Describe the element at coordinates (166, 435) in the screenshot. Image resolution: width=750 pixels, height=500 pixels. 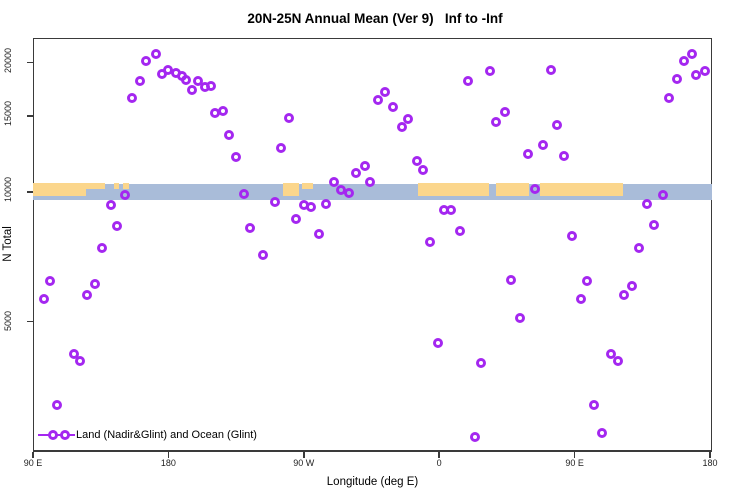
I see `legend-label: Land (Nadir&Glint) and Ocean (Glint)` at that location.